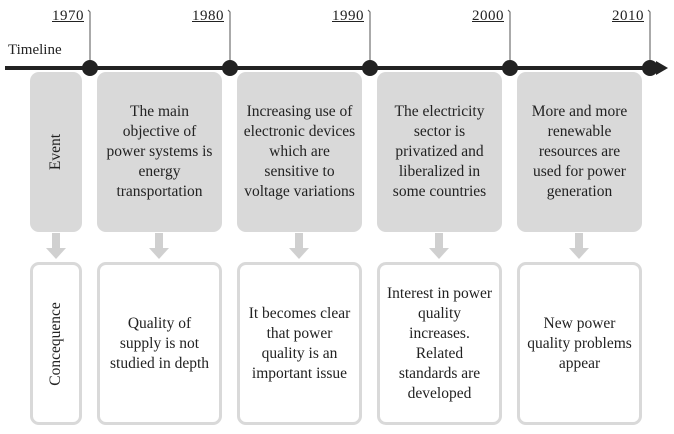 This screenshot has height=434, width=674. I want to click on year-label: 1970, so click(68, 16).